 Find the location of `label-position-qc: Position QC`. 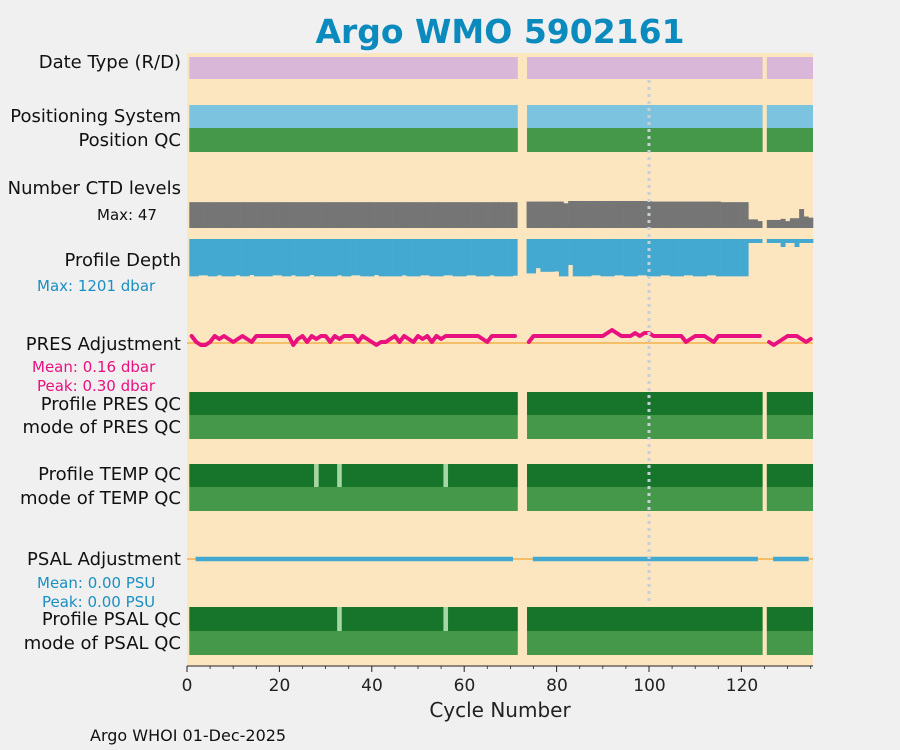

label-position-qc: Position QC is located at coordinates (129, 140).